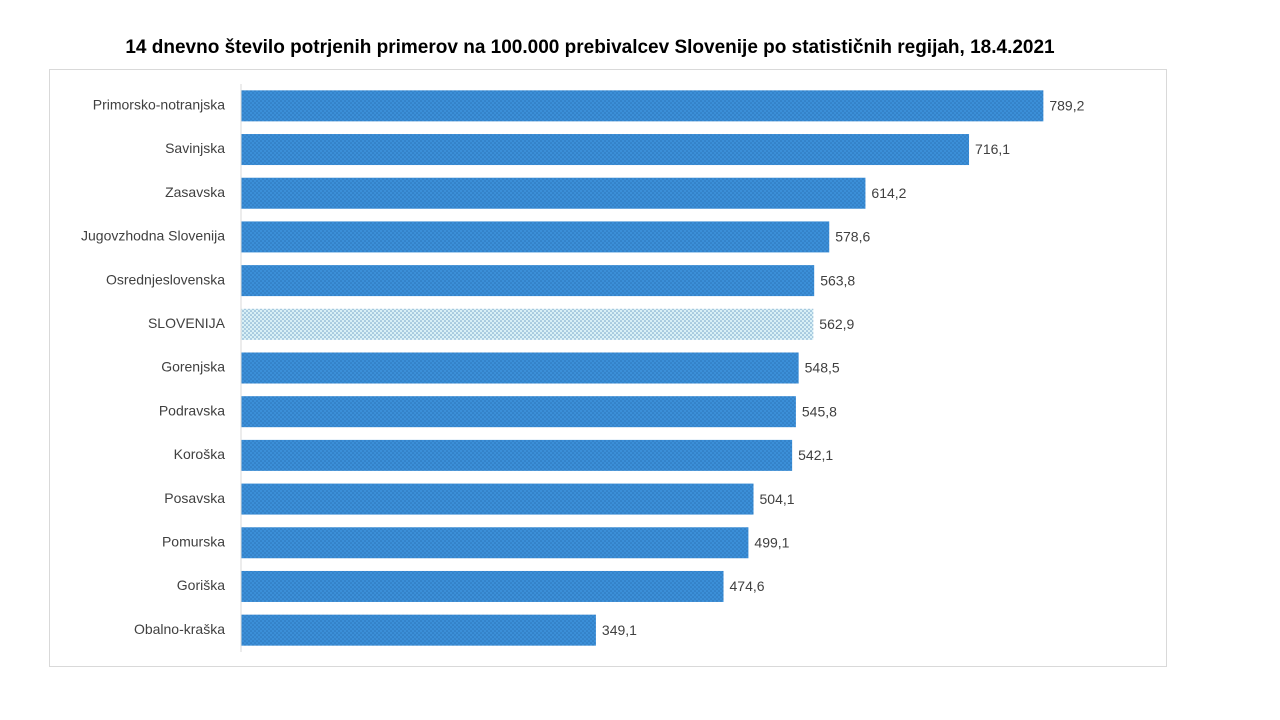 The height and width of the screenshot is (720, 1280). Describe the element at coordinates (195, 192) in the screenshot. I see `y-tick-label: Zasavska` at that location.